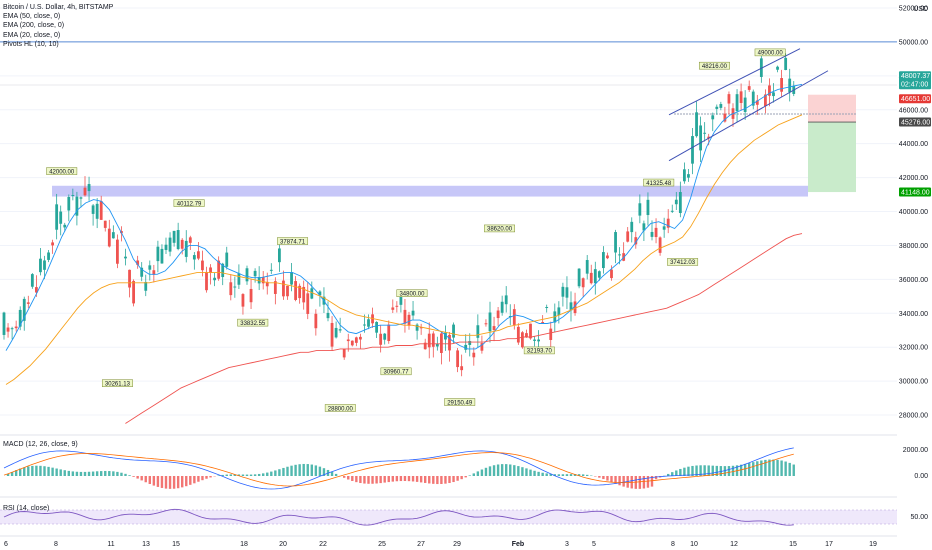  Describe the element at coordinates (34, 26) in the screenshot. I see `legend-ema200: EMA (200, close, 0)` at that location.